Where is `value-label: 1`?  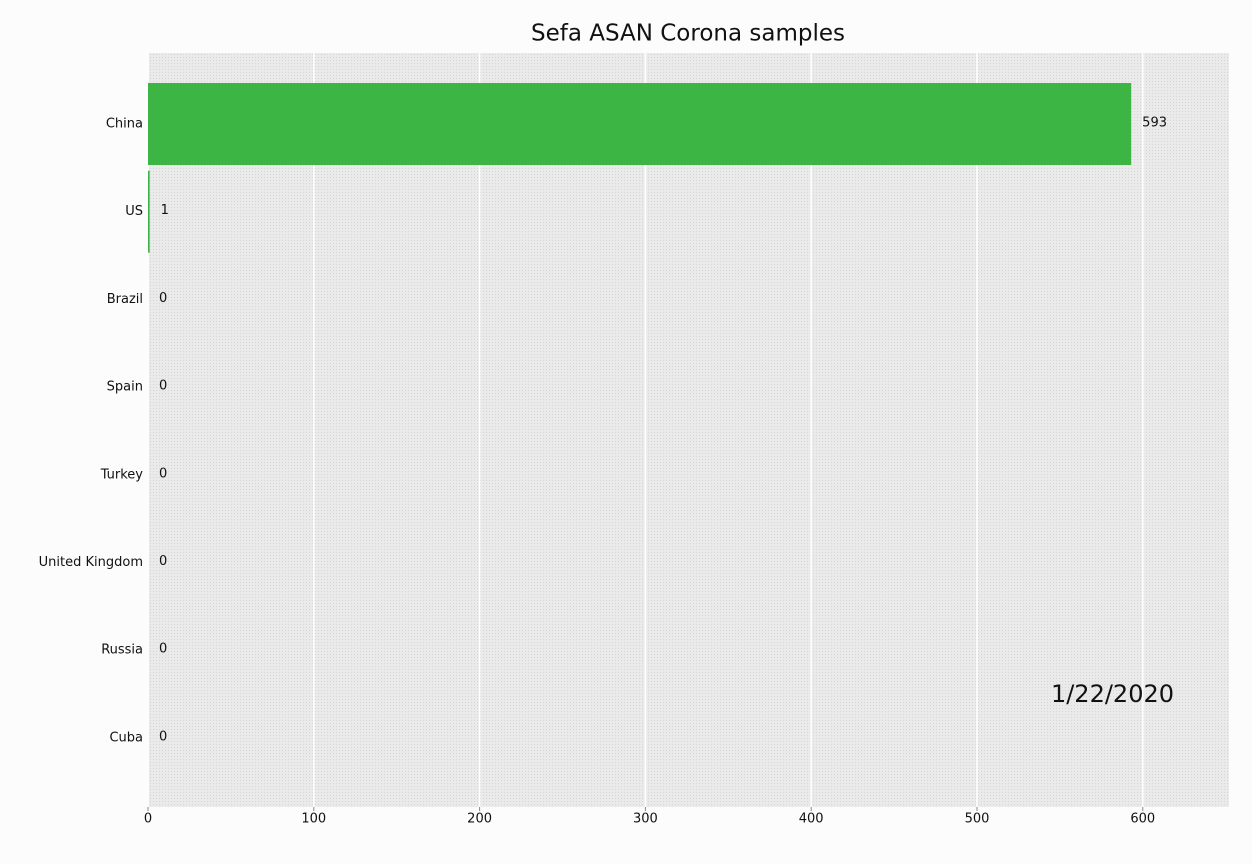
value-label: 1 is located at coordinates (165, 210).